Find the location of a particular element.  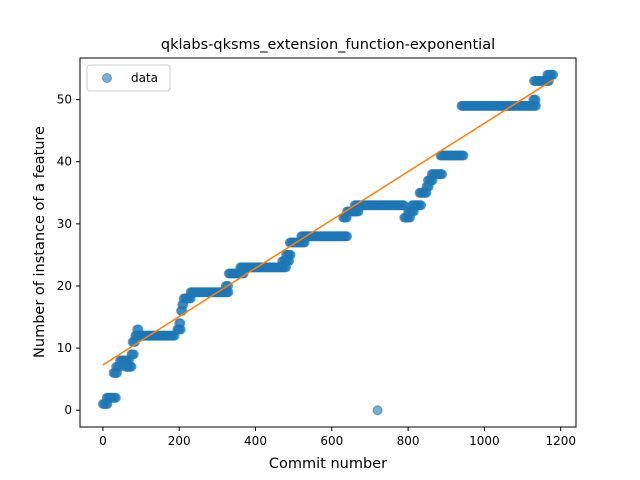

y-tick-label-50: 50 is located at coordinates (64, 100).